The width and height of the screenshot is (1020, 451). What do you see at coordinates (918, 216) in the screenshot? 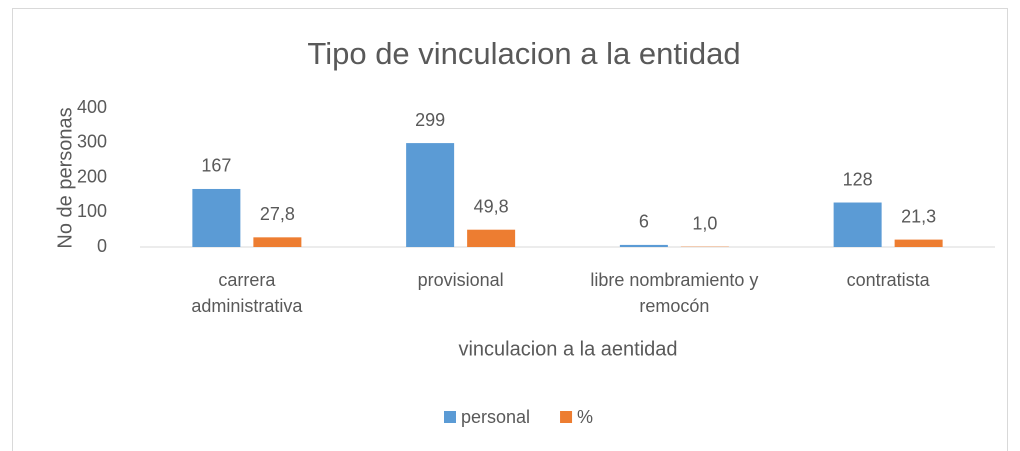
I see `data-label: 21,3` at bounding box center [918, 216].